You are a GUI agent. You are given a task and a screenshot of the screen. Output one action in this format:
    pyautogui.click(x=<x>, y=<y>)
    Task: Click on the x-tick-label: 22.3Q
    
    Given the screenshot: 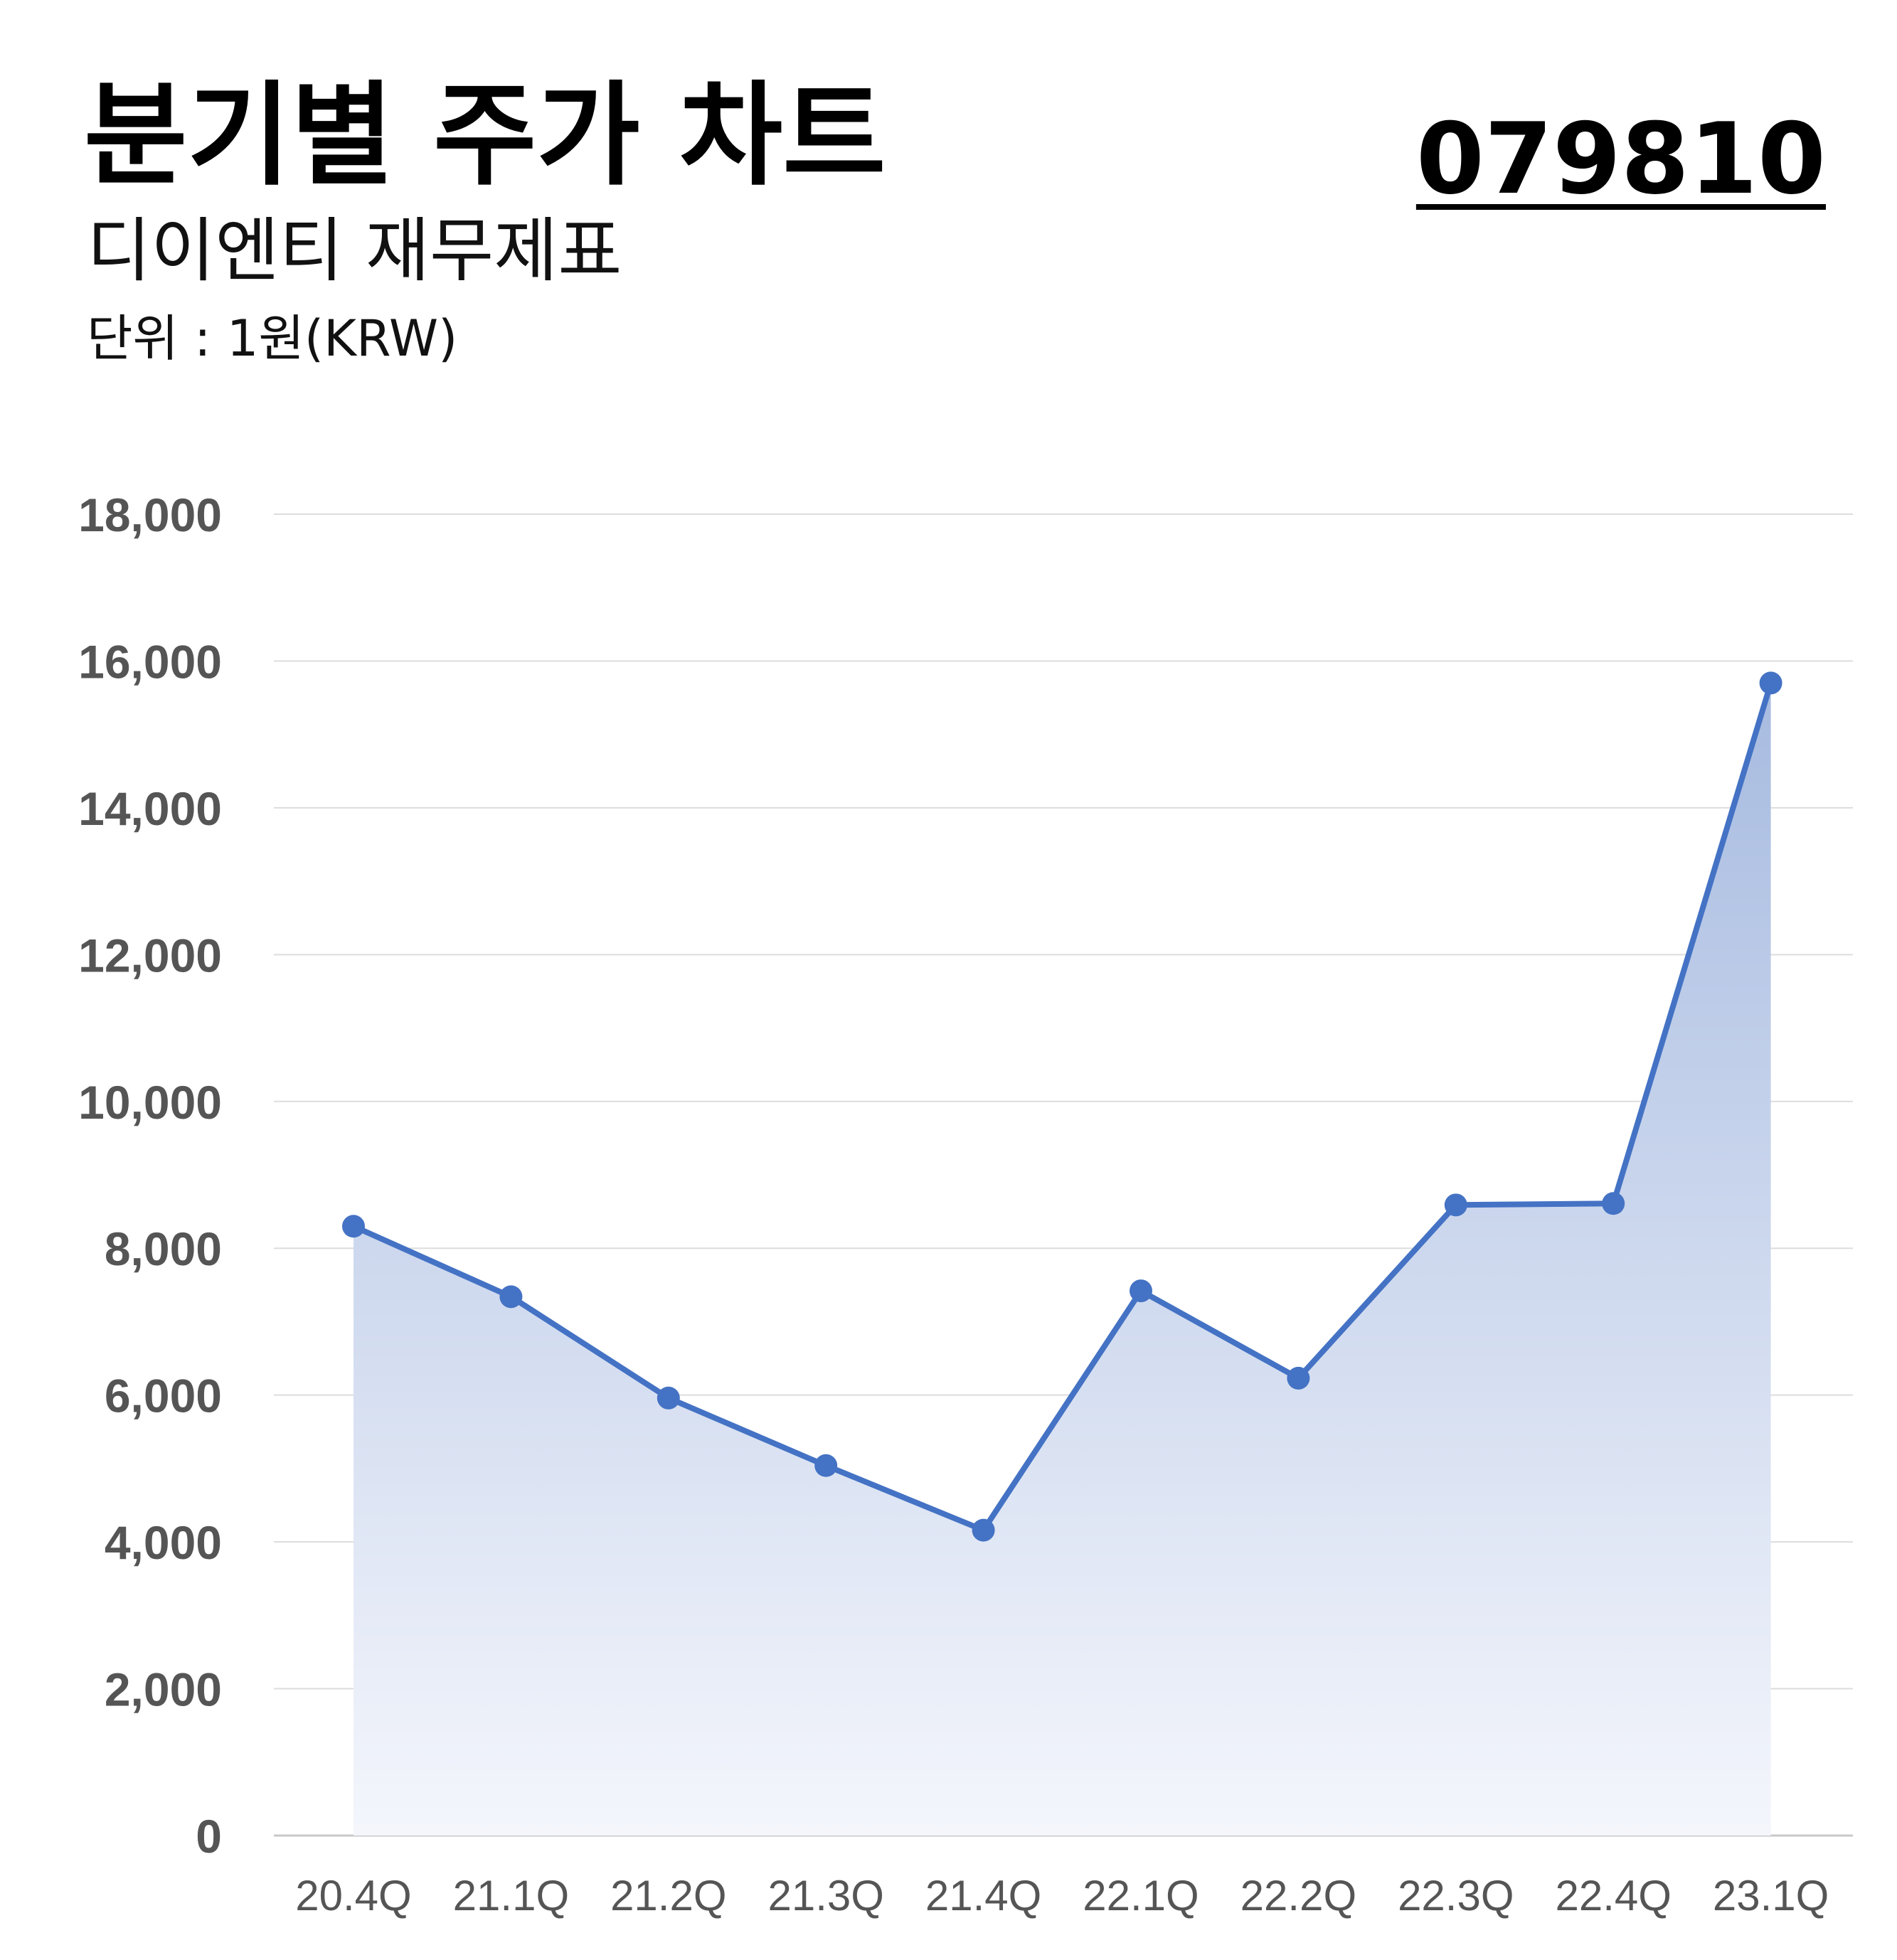 What is the action you would take?
    pyautogui.click(x=1456, y=1895)
    